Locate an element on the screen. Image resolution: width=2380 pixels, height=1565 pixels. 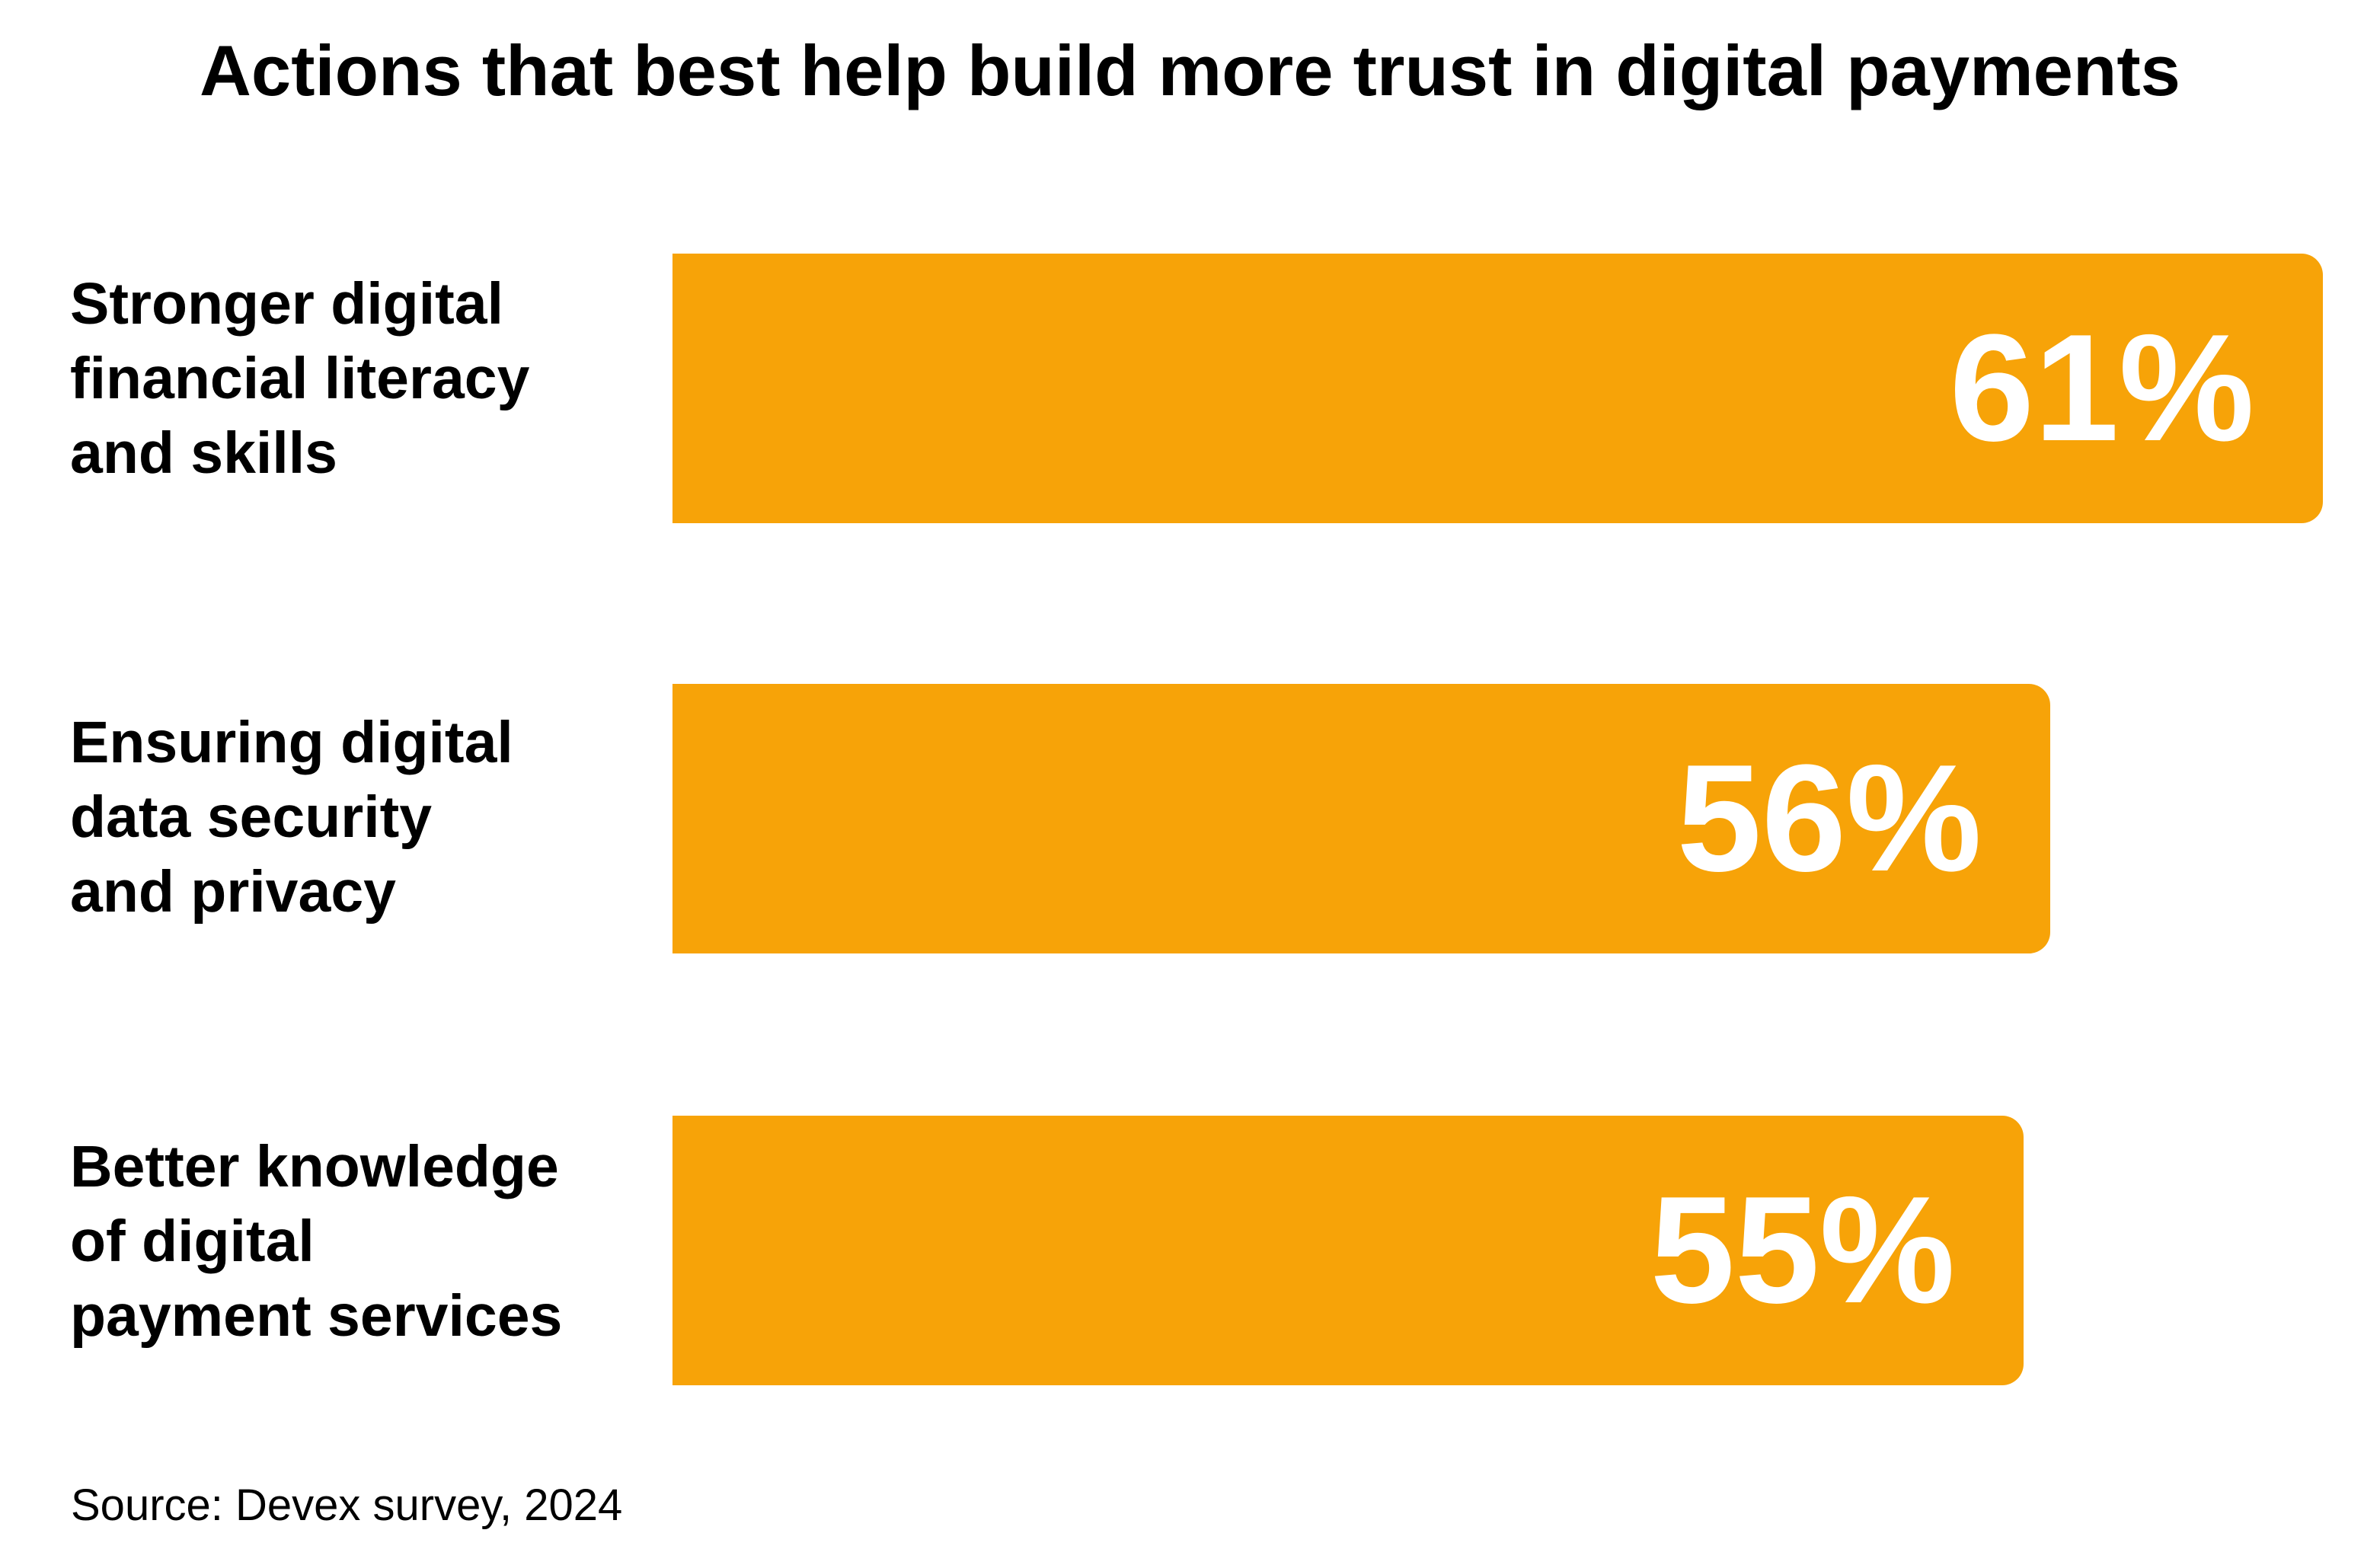
category-label-line: financial literacy is located at coordinates (300, 378).